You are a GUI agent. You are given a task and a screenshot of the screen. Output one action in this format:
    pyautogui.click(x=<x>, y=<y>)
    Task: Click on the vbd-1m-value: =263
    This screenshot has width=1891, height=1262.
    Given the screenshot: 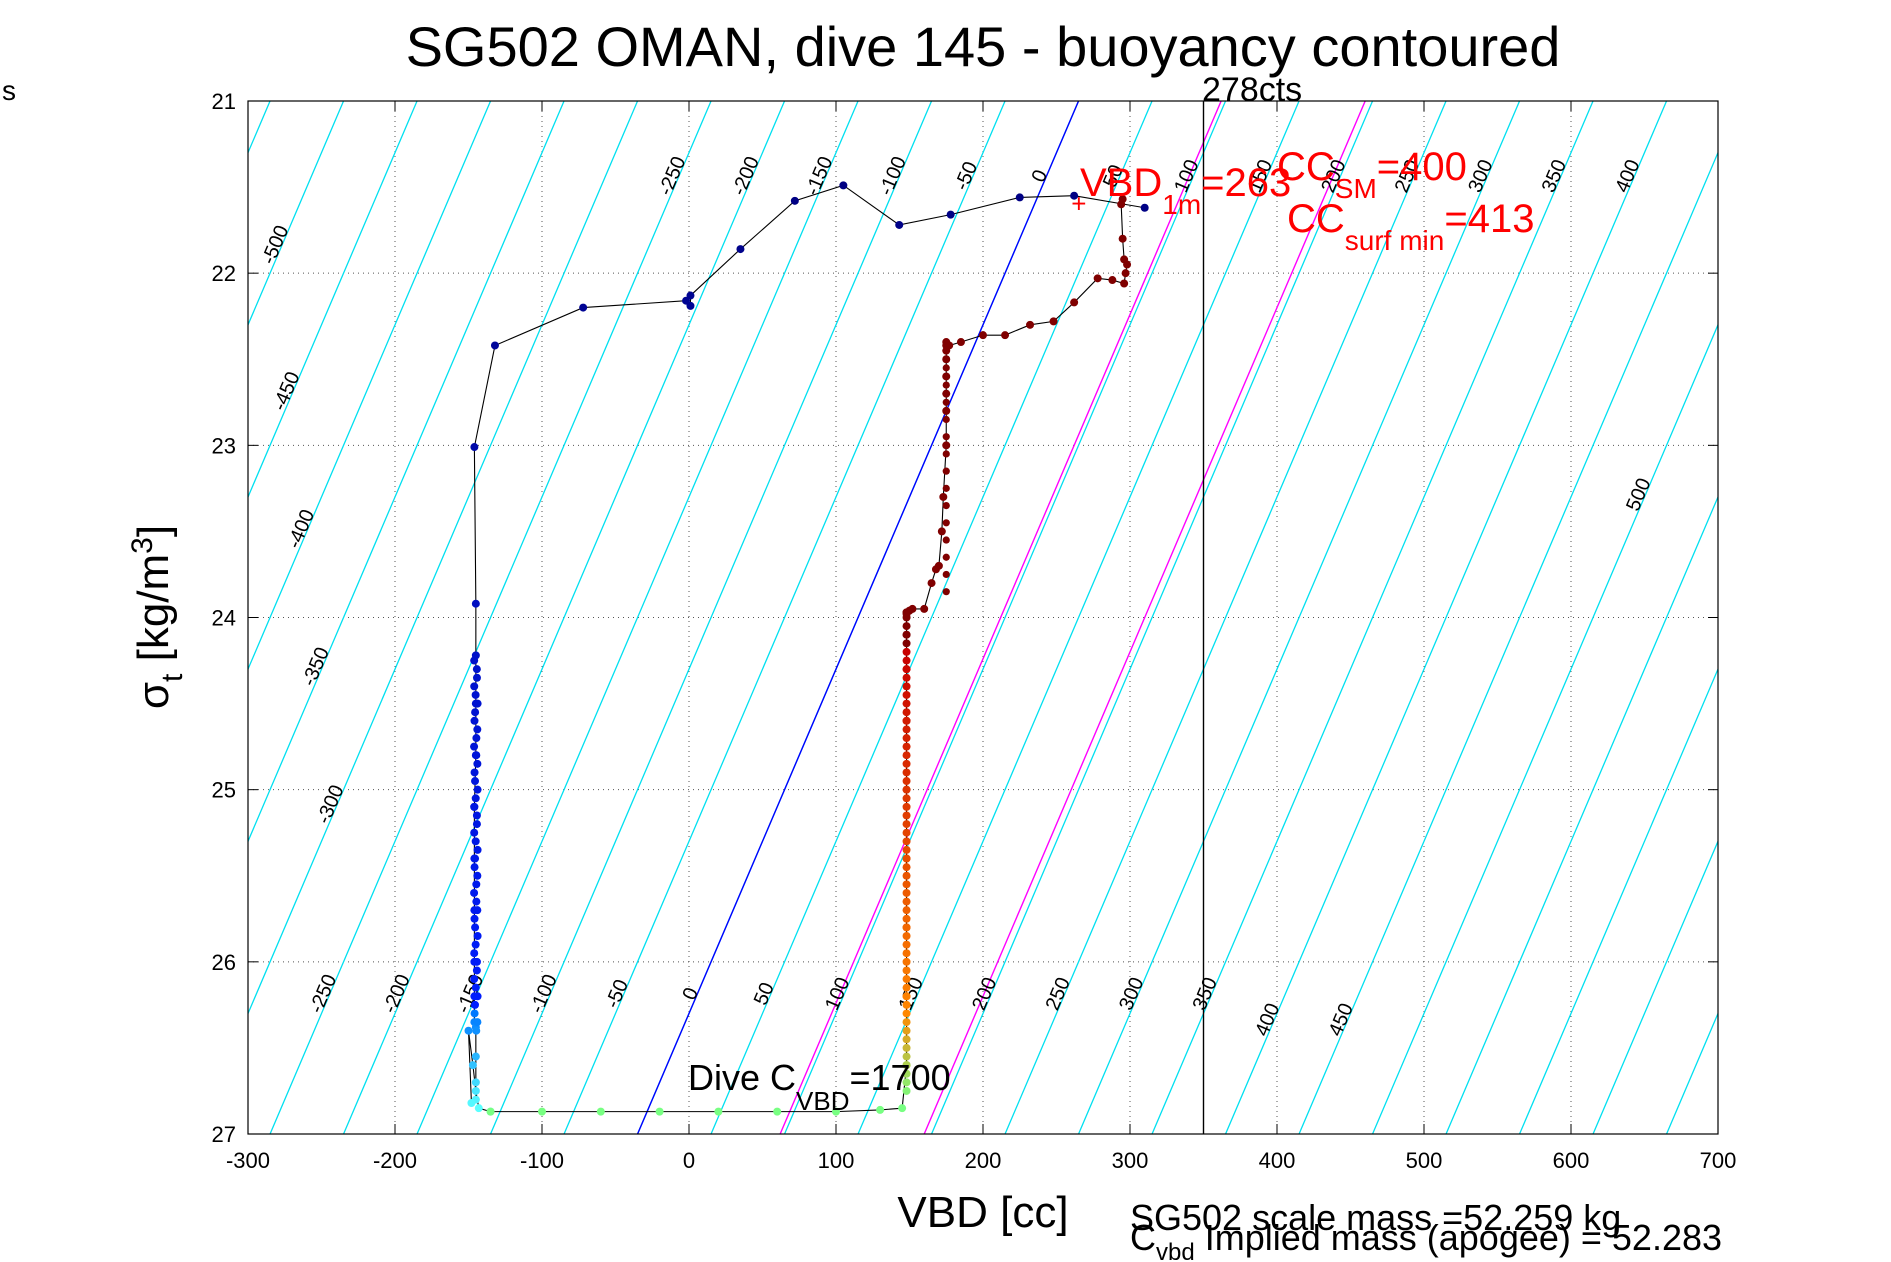 What is the action you would take?
    pyautogui.click(x=1246, y=183)
    